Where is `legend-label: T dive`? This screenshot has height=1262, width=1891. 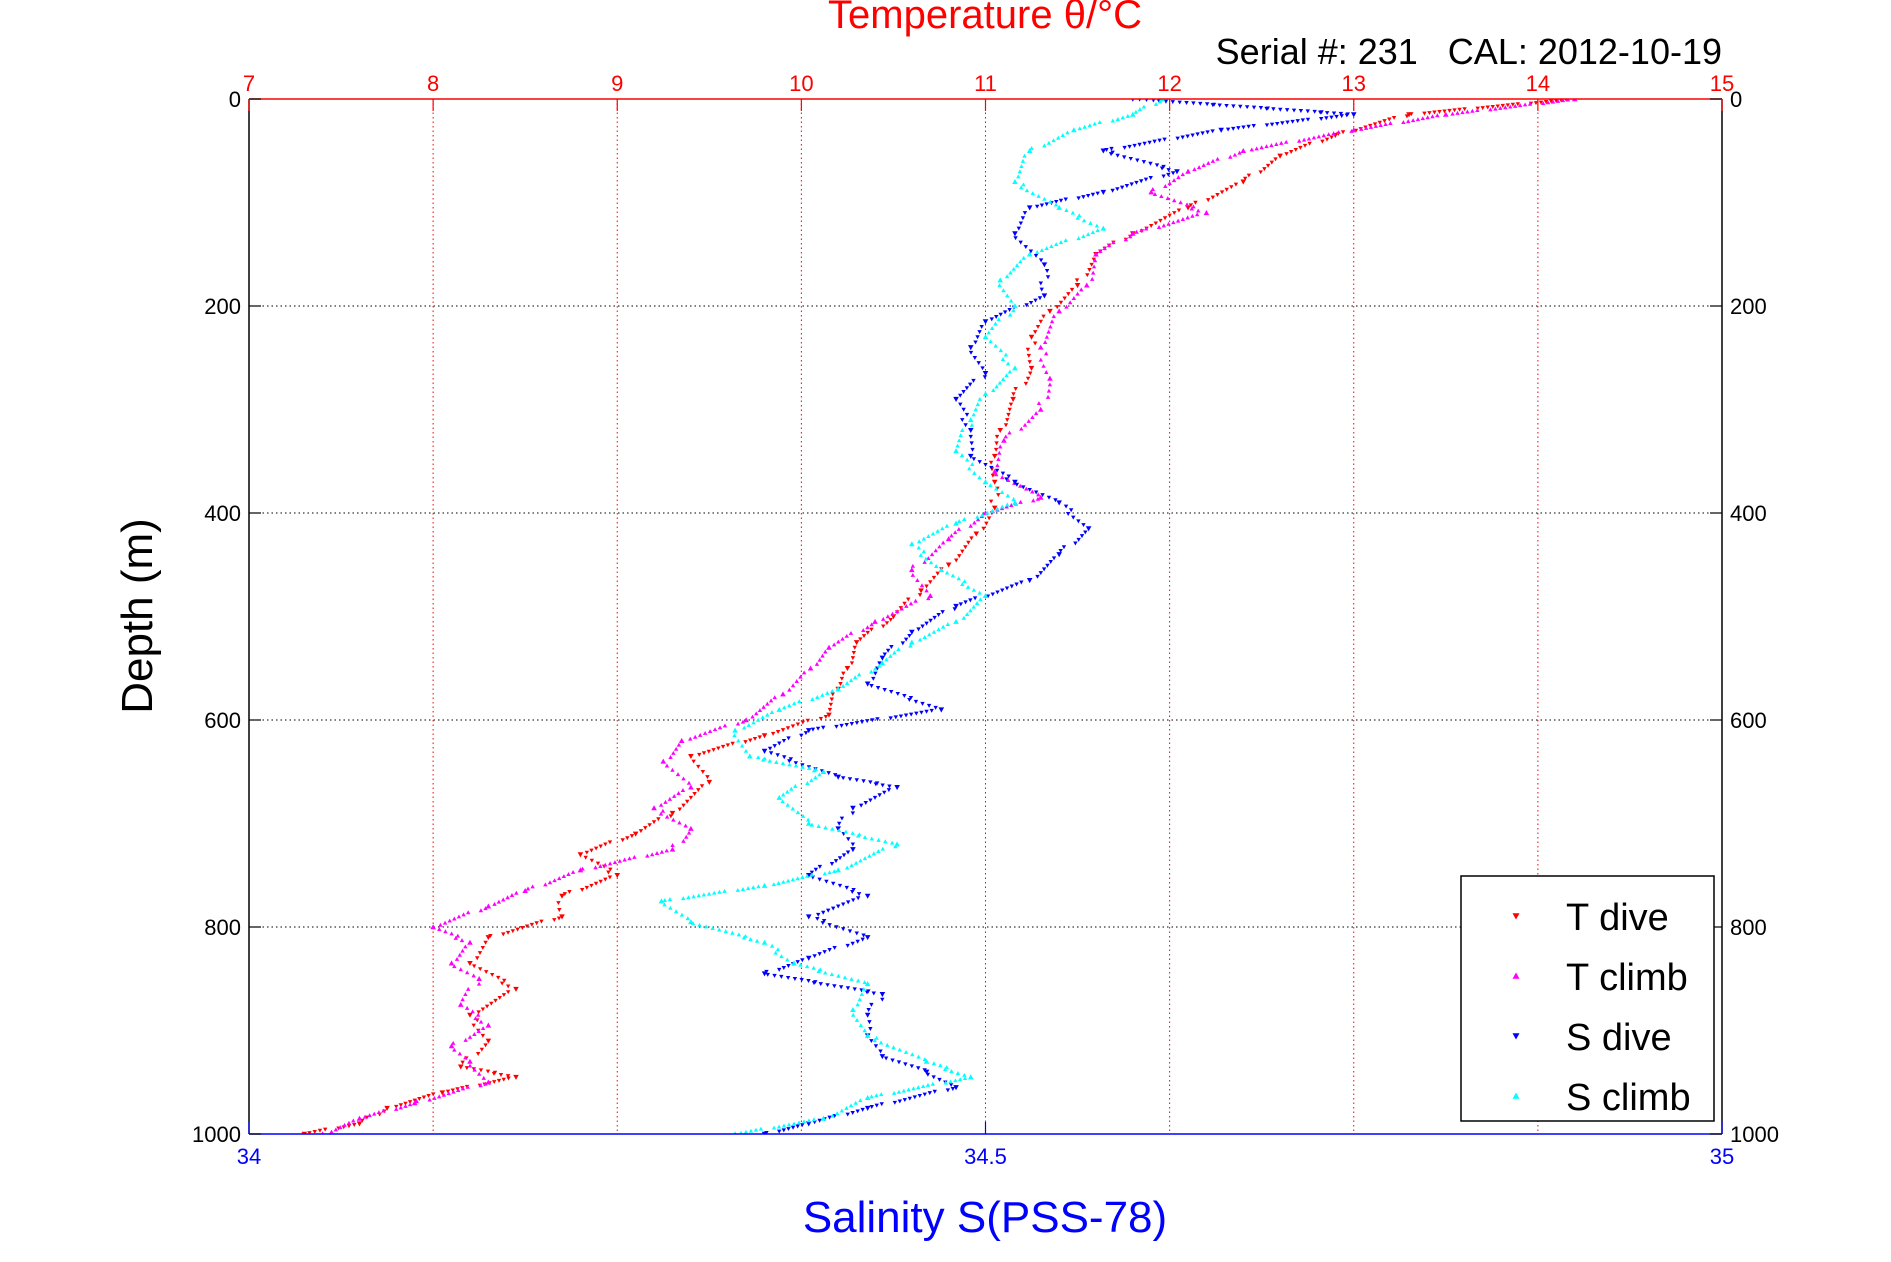 legend-label: T dive is located at coordinates (1617, 918).